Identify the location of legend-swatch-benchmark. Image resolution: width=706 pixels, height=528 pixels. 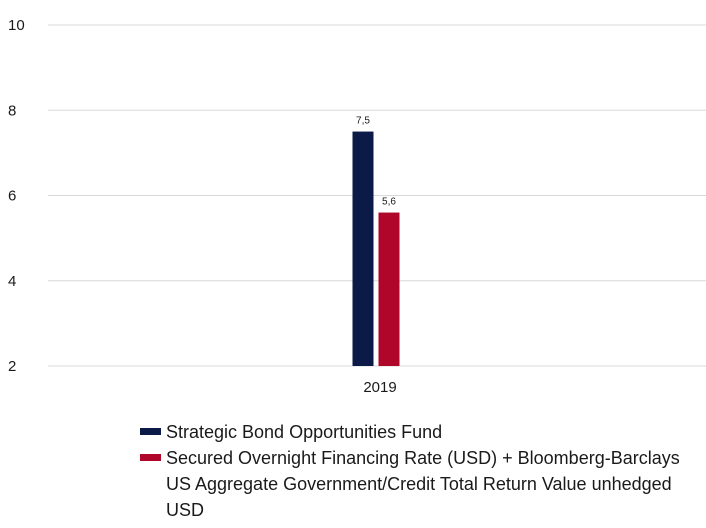
(150, 457).